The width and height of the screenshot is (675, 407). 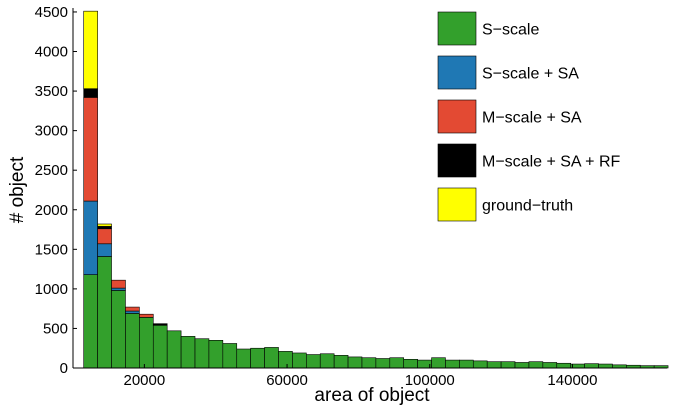 I want to click on y-tick-label: 500, so click(x=55, y=328).